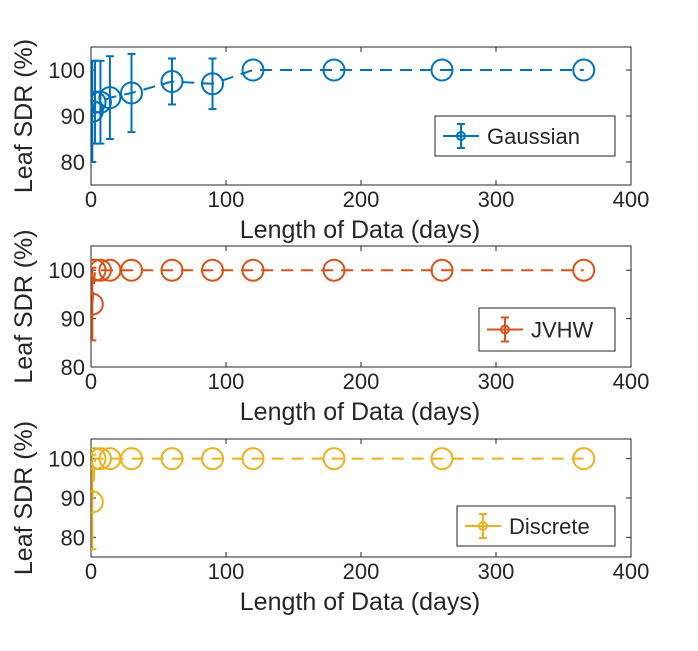 The width and height of the screenshot is (698, 651). I want to click on legend: Gaussian, so click(525, 136).